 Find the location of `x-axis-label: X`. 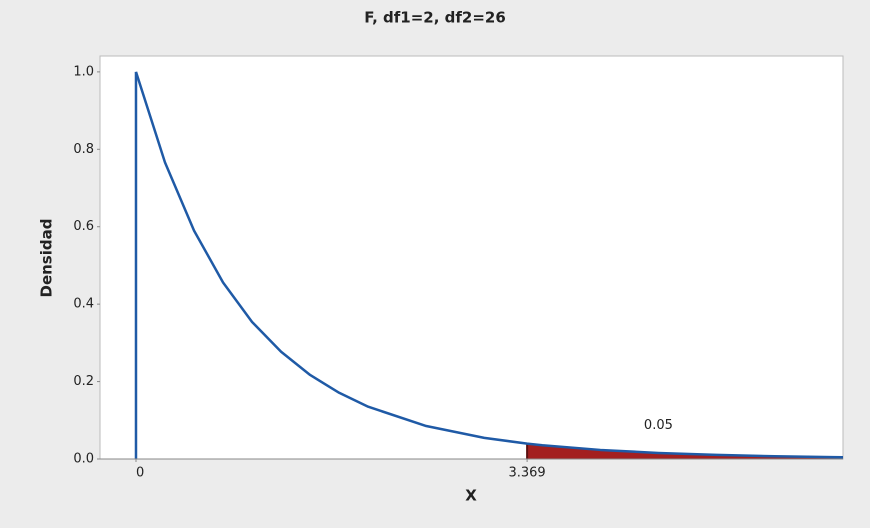

x-axis-label: X is located at coordinates (471, 496).